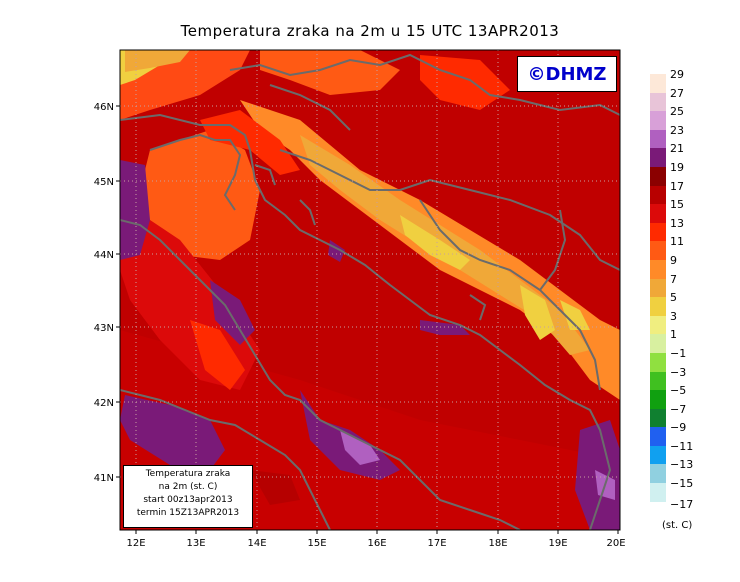  I want to click on legend-row: 13, so click(680, 229).